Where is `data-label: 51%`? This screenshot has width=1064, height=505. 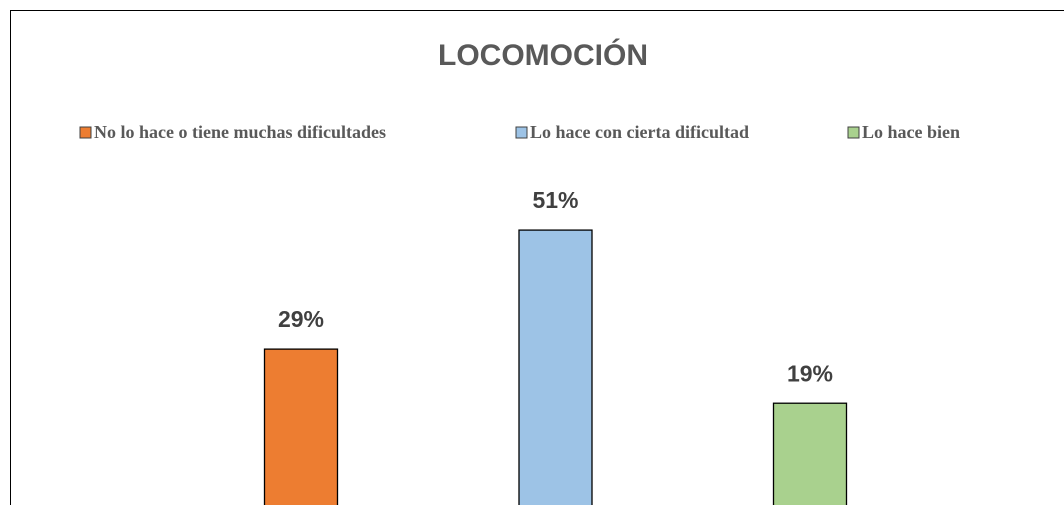
data-label: 51% is located at coordinates (555, 200).